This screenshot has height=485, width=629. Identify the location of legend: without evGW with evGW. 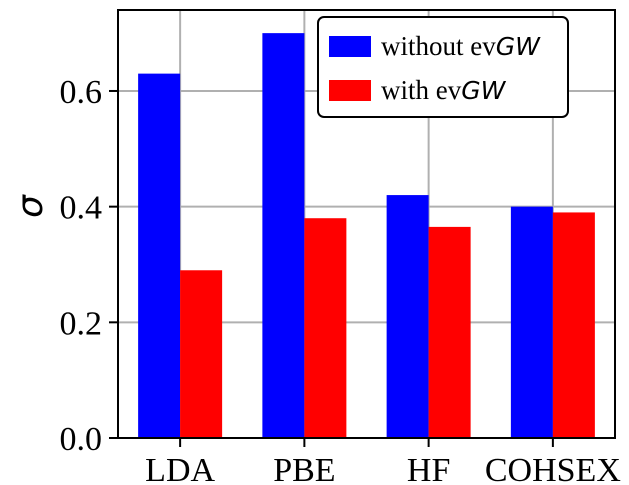
(443, 67).